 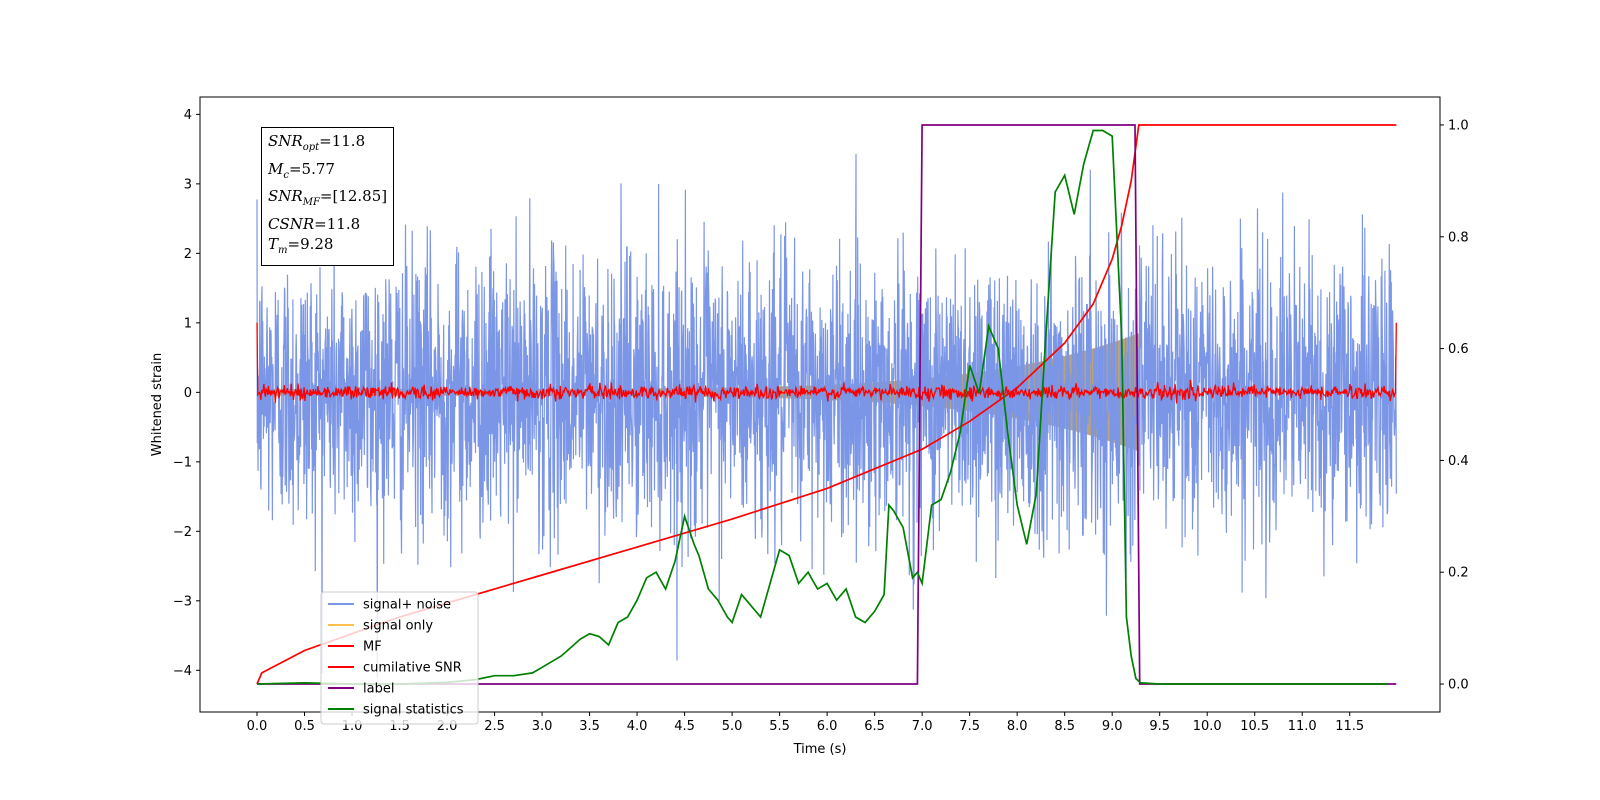 I want to click on legend-box, so click(x=399, y=658).